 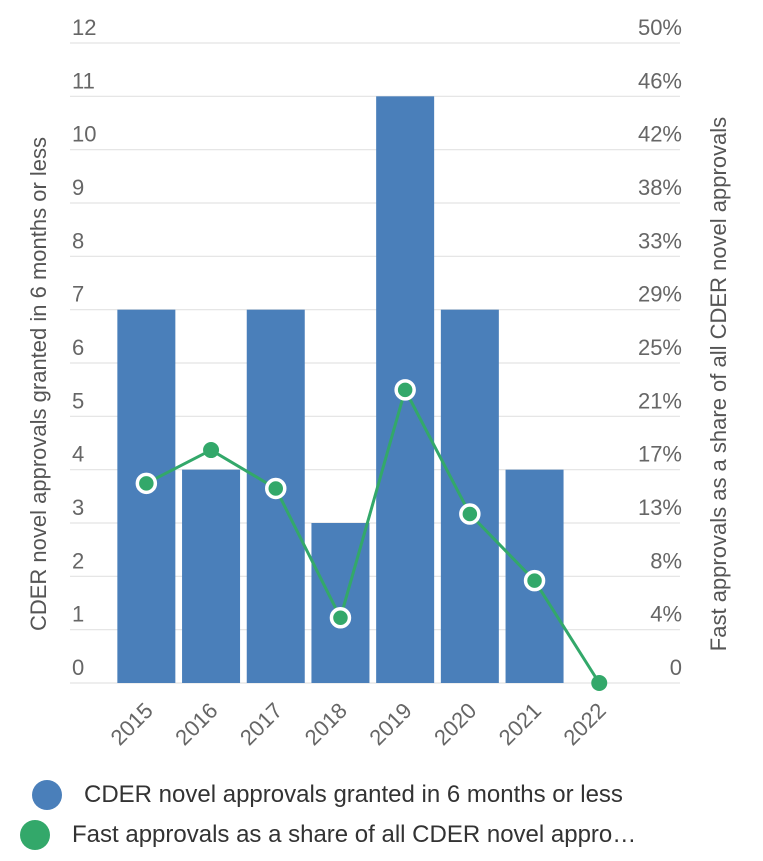 I want to click on y-tick-label: 2, so click(x=78, y=560).